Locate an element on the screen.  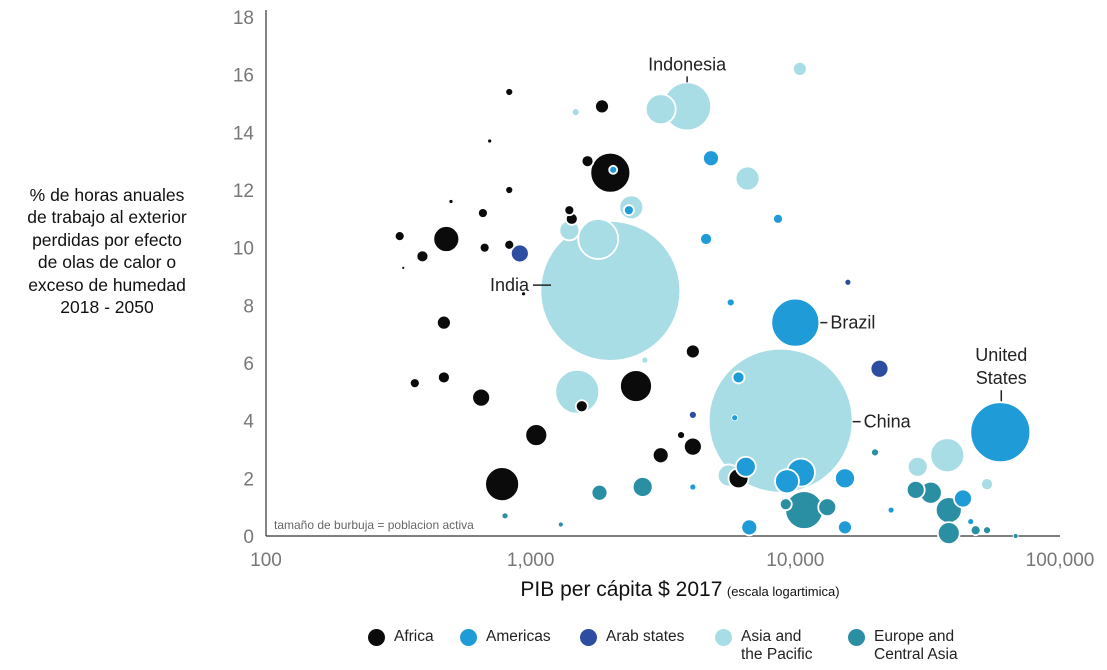
annotation-india: India is located at coordinates (510, 285).